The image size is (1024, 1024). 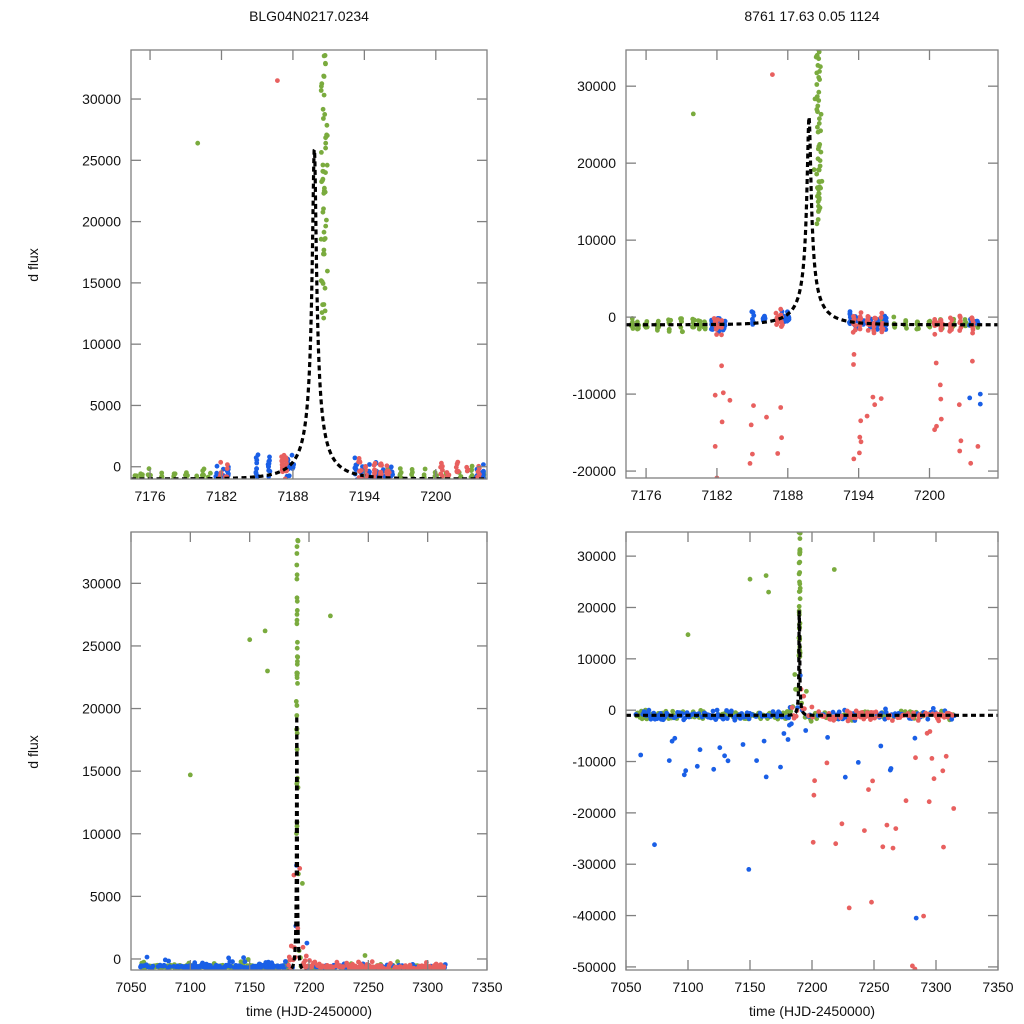 I want to click on x-tick-label: 7194, so click(x=364, y=496).